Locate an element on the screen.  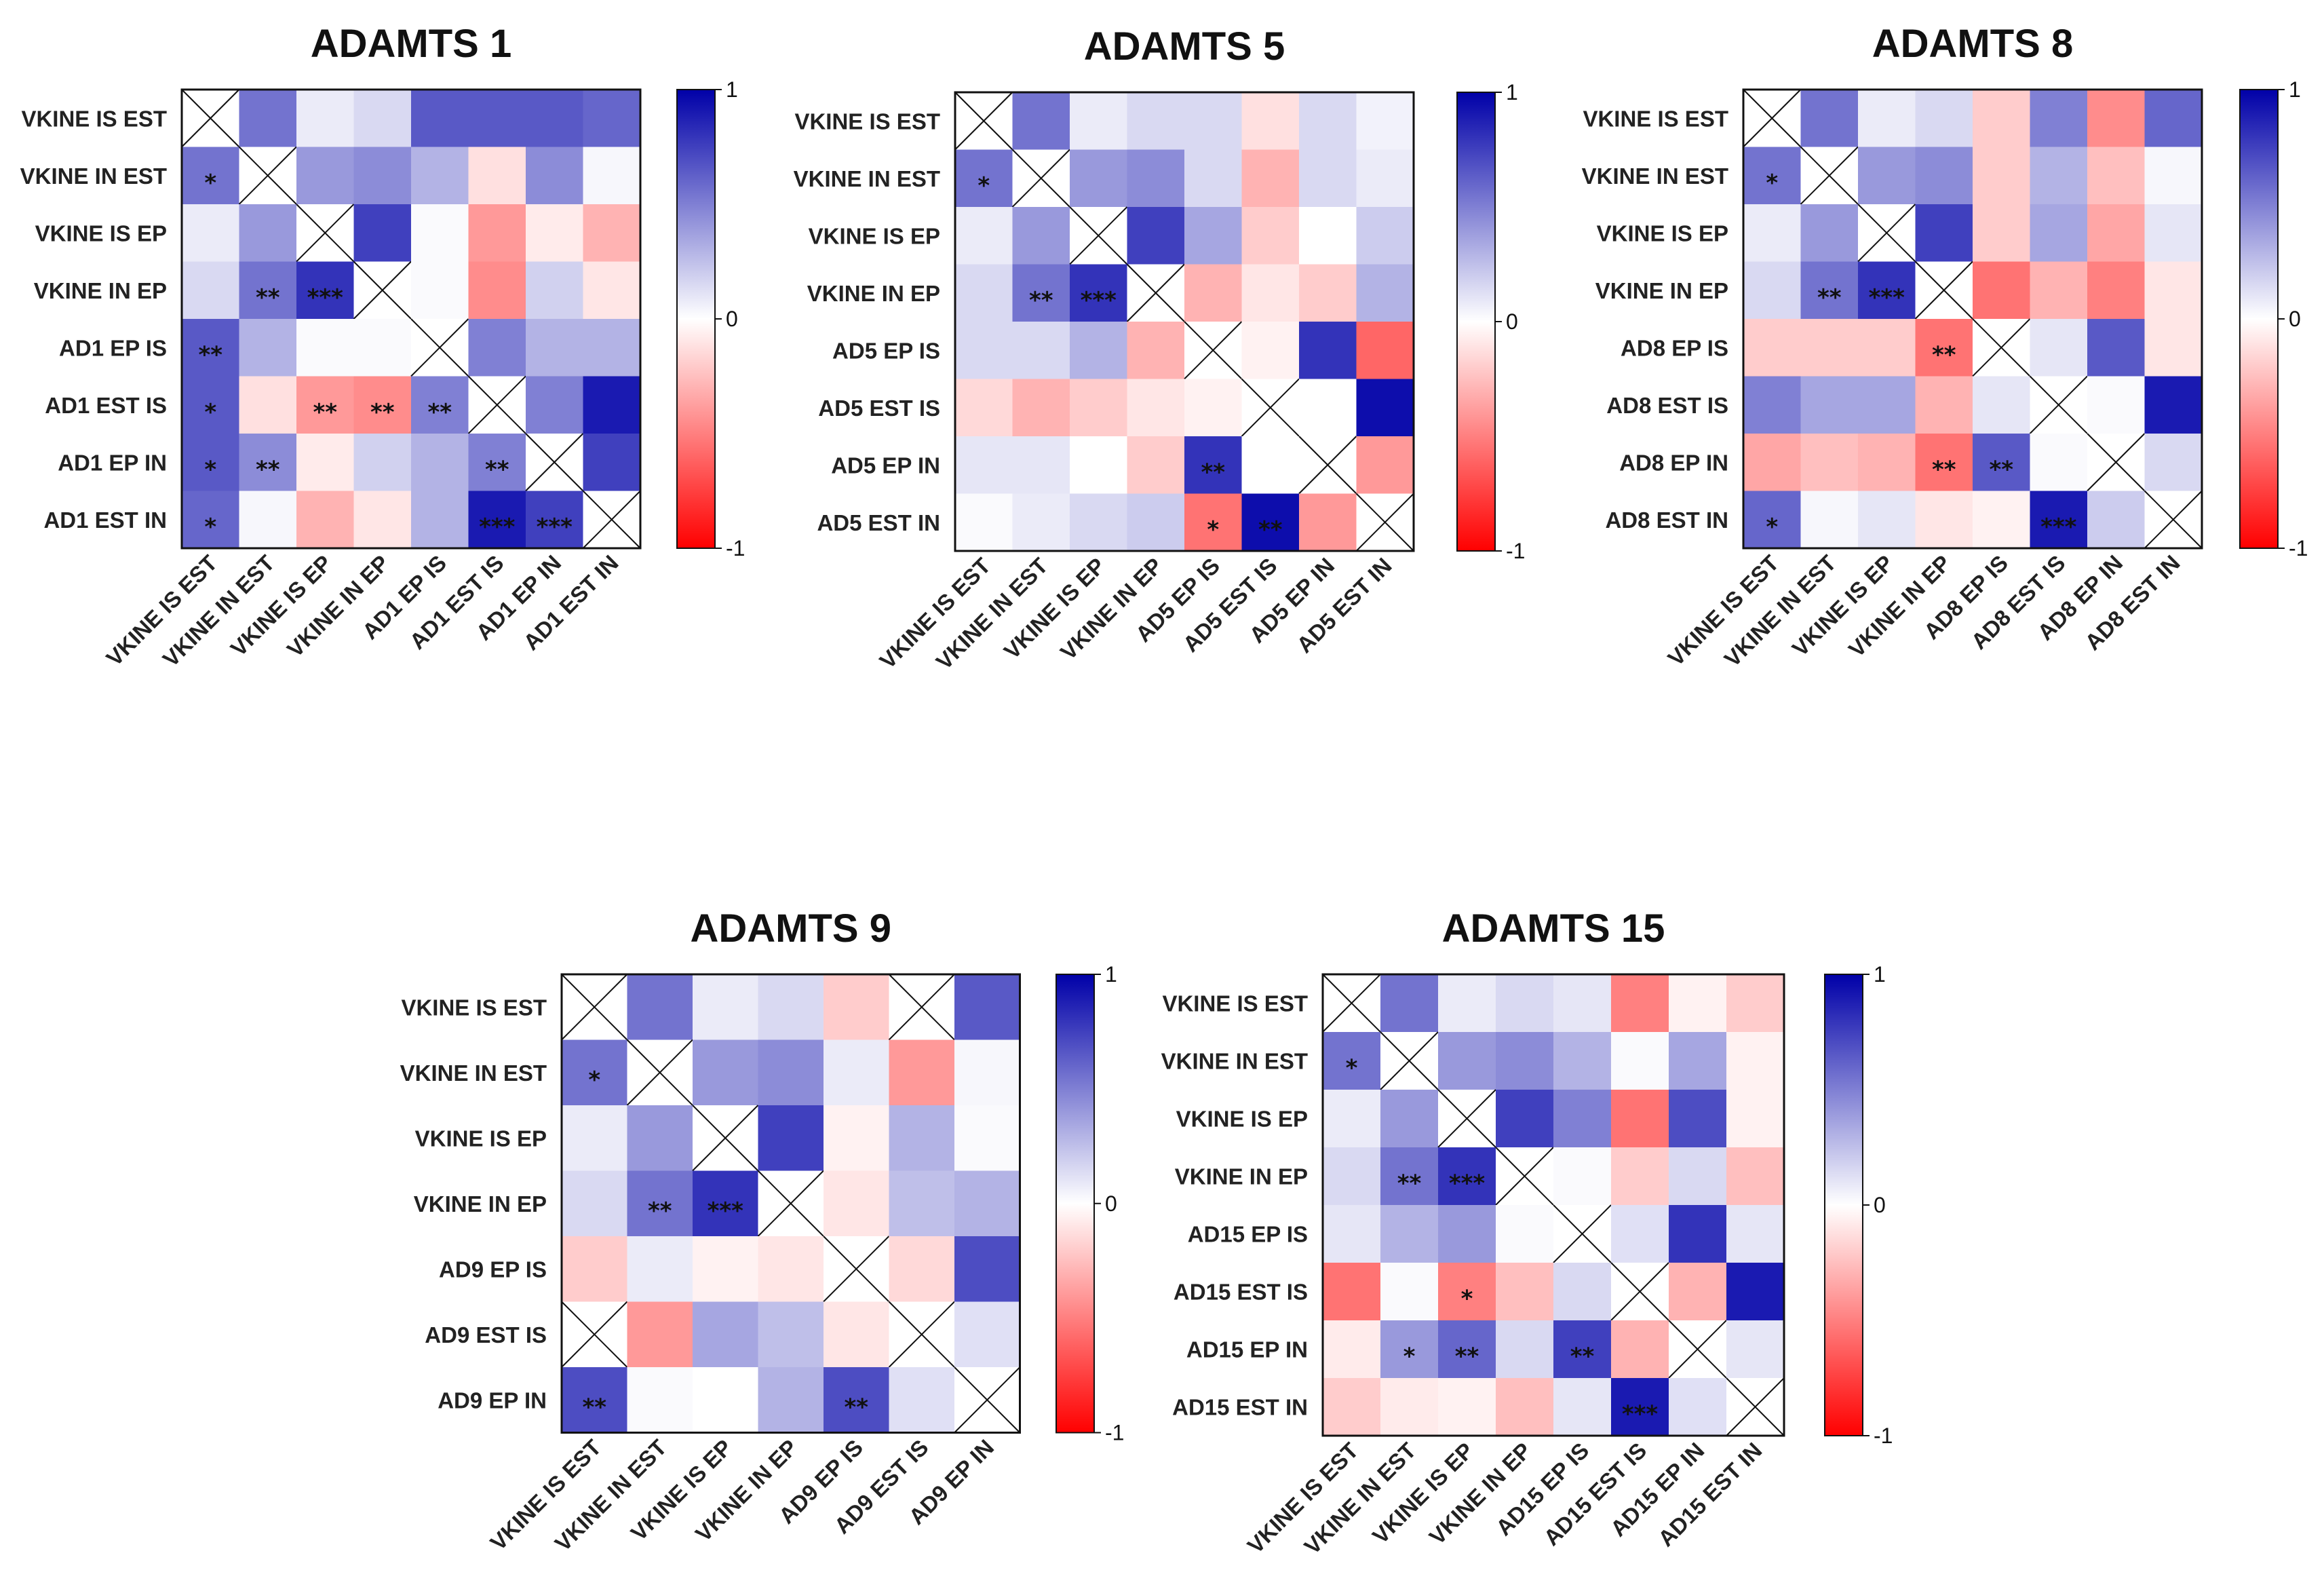
row-label: AD1 EST IN is located at coordinates (105, 520).